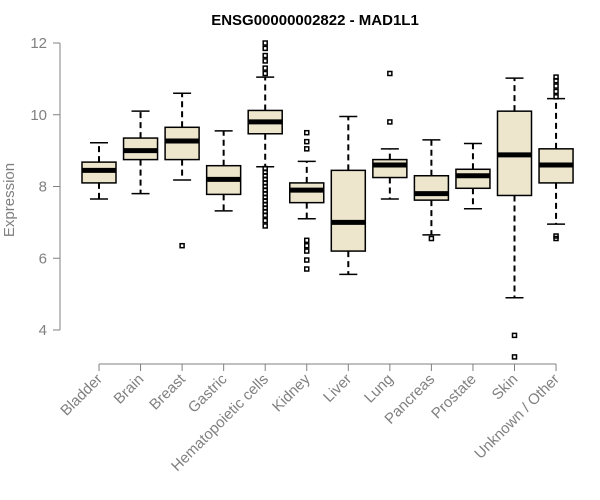  I want to click on y-axis-title: Expression, so click(9, 200).